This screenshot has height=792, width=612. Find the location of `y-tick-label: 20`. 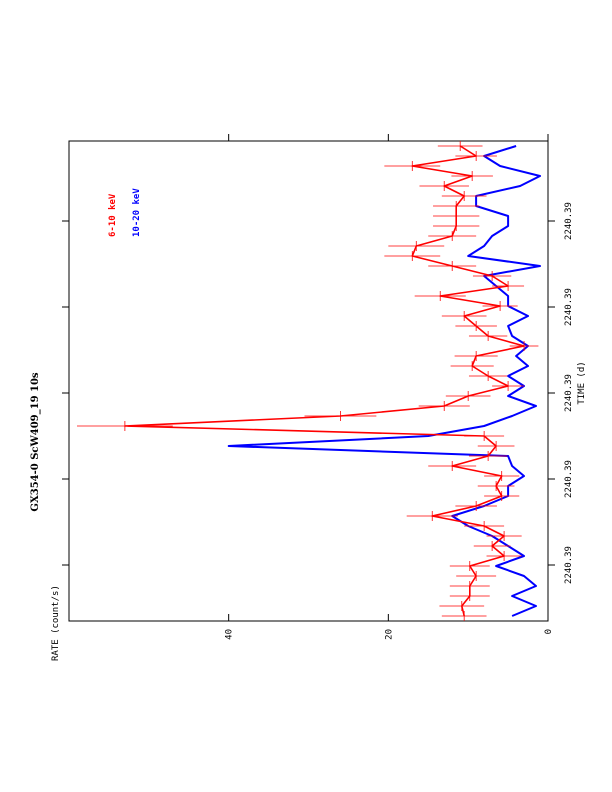

y-tick-label: 20 is located at coordinates (389, 634).